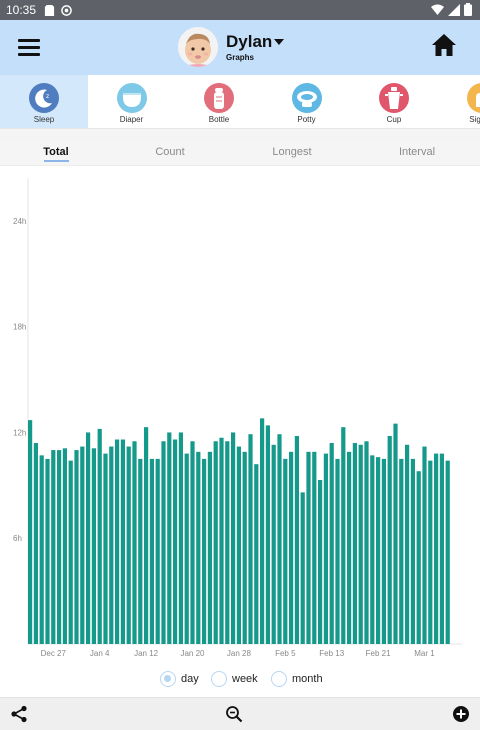 Image resolution: width=480 pixels, height=730 pixels. I want to click on category-sleep: z Sleep, so click(44, 101).